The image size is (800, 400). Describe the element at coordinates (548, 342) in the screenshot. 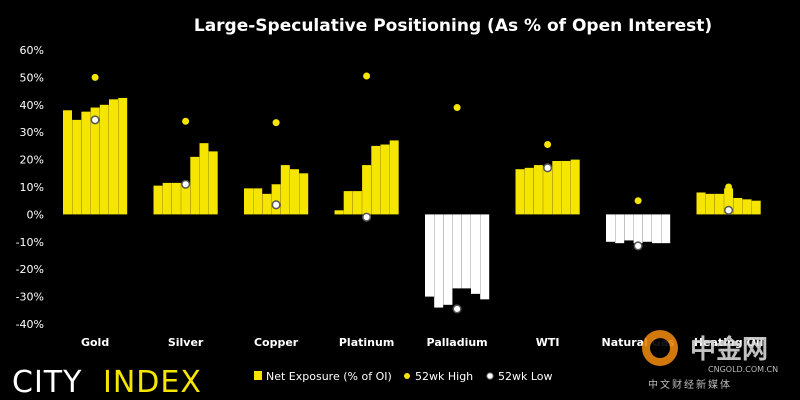

I see `category-label: WTI` at that location.